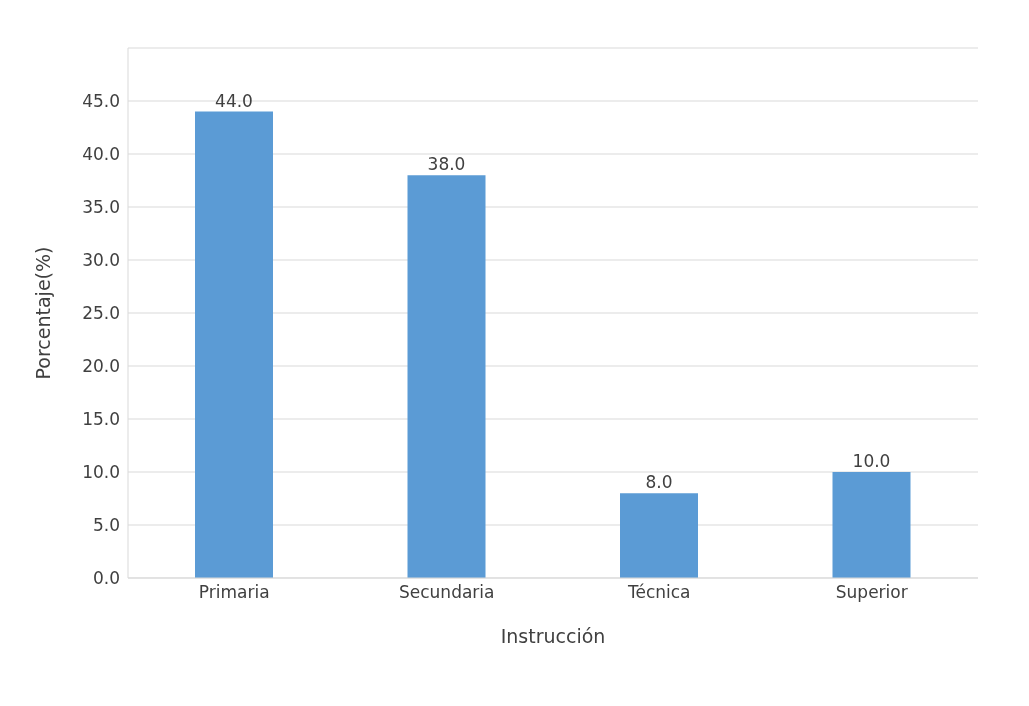  Describe the element at coordinates (106, 525) in the screenshot. I see `y-tick-label: 5.0` at that location.